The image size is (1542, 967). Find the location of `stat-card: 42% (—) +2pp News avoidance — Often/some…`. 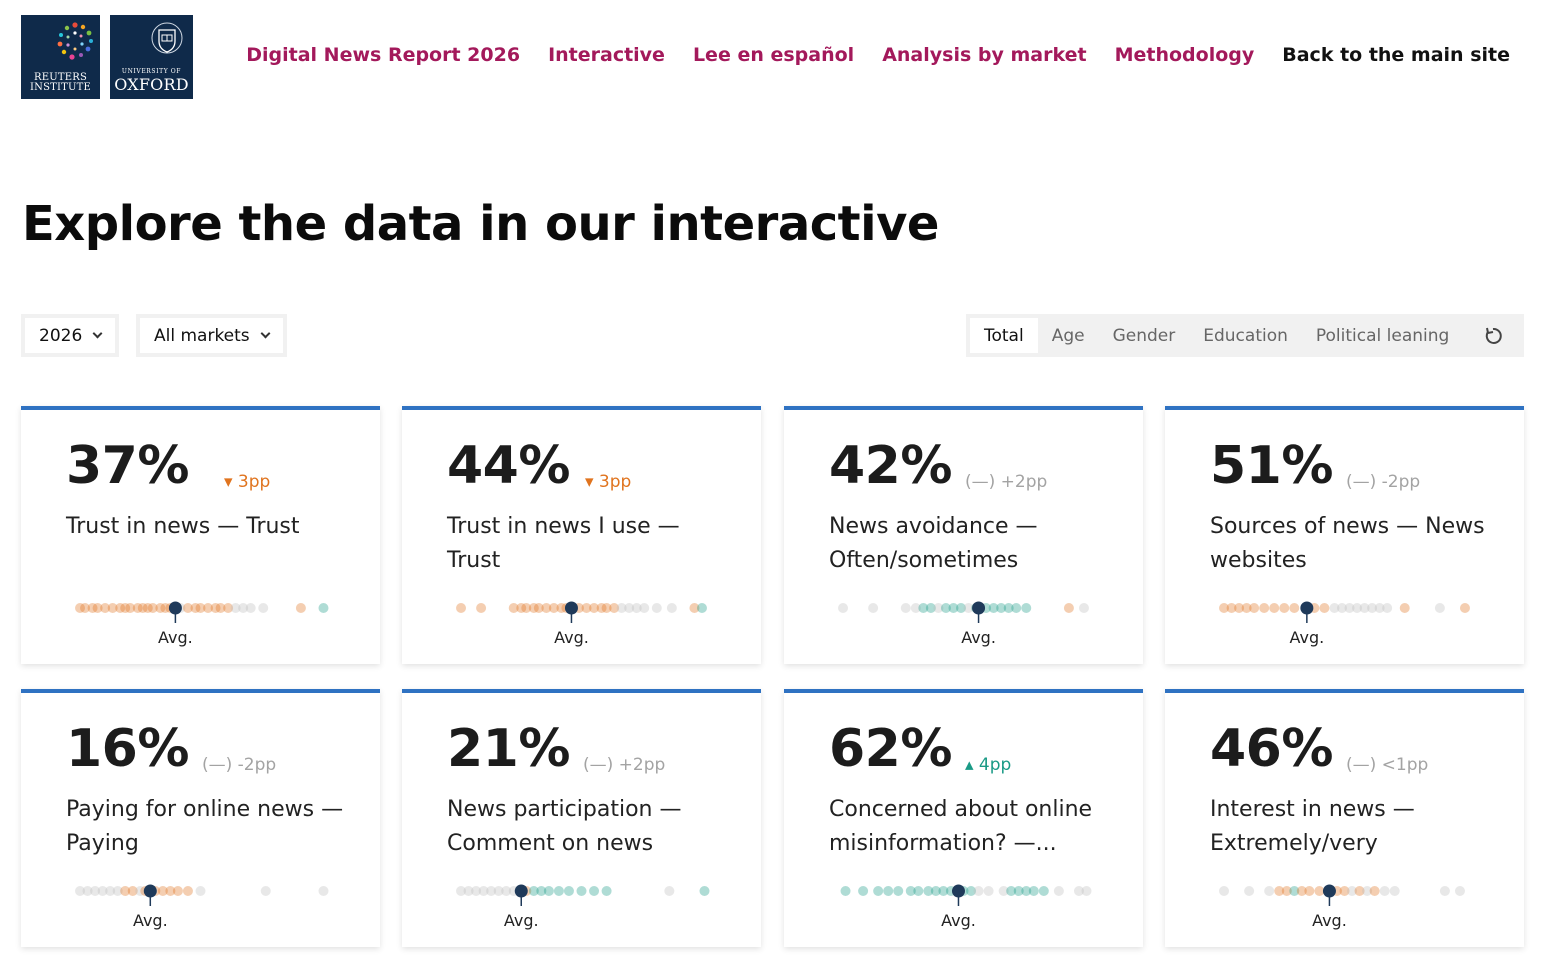

stat-card: 42% (—) +2pp News avoidance — Often/some… is located at coordinates (963, 535).